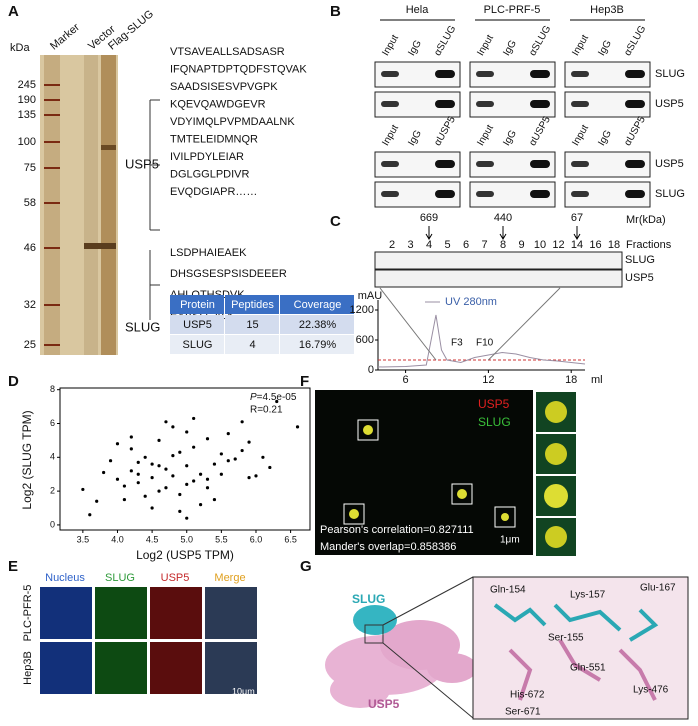 The image size is (698, 726). Describe the element at coordinates (52, 423) in the screenshot. I see `y-tick-label: 6` at that location.